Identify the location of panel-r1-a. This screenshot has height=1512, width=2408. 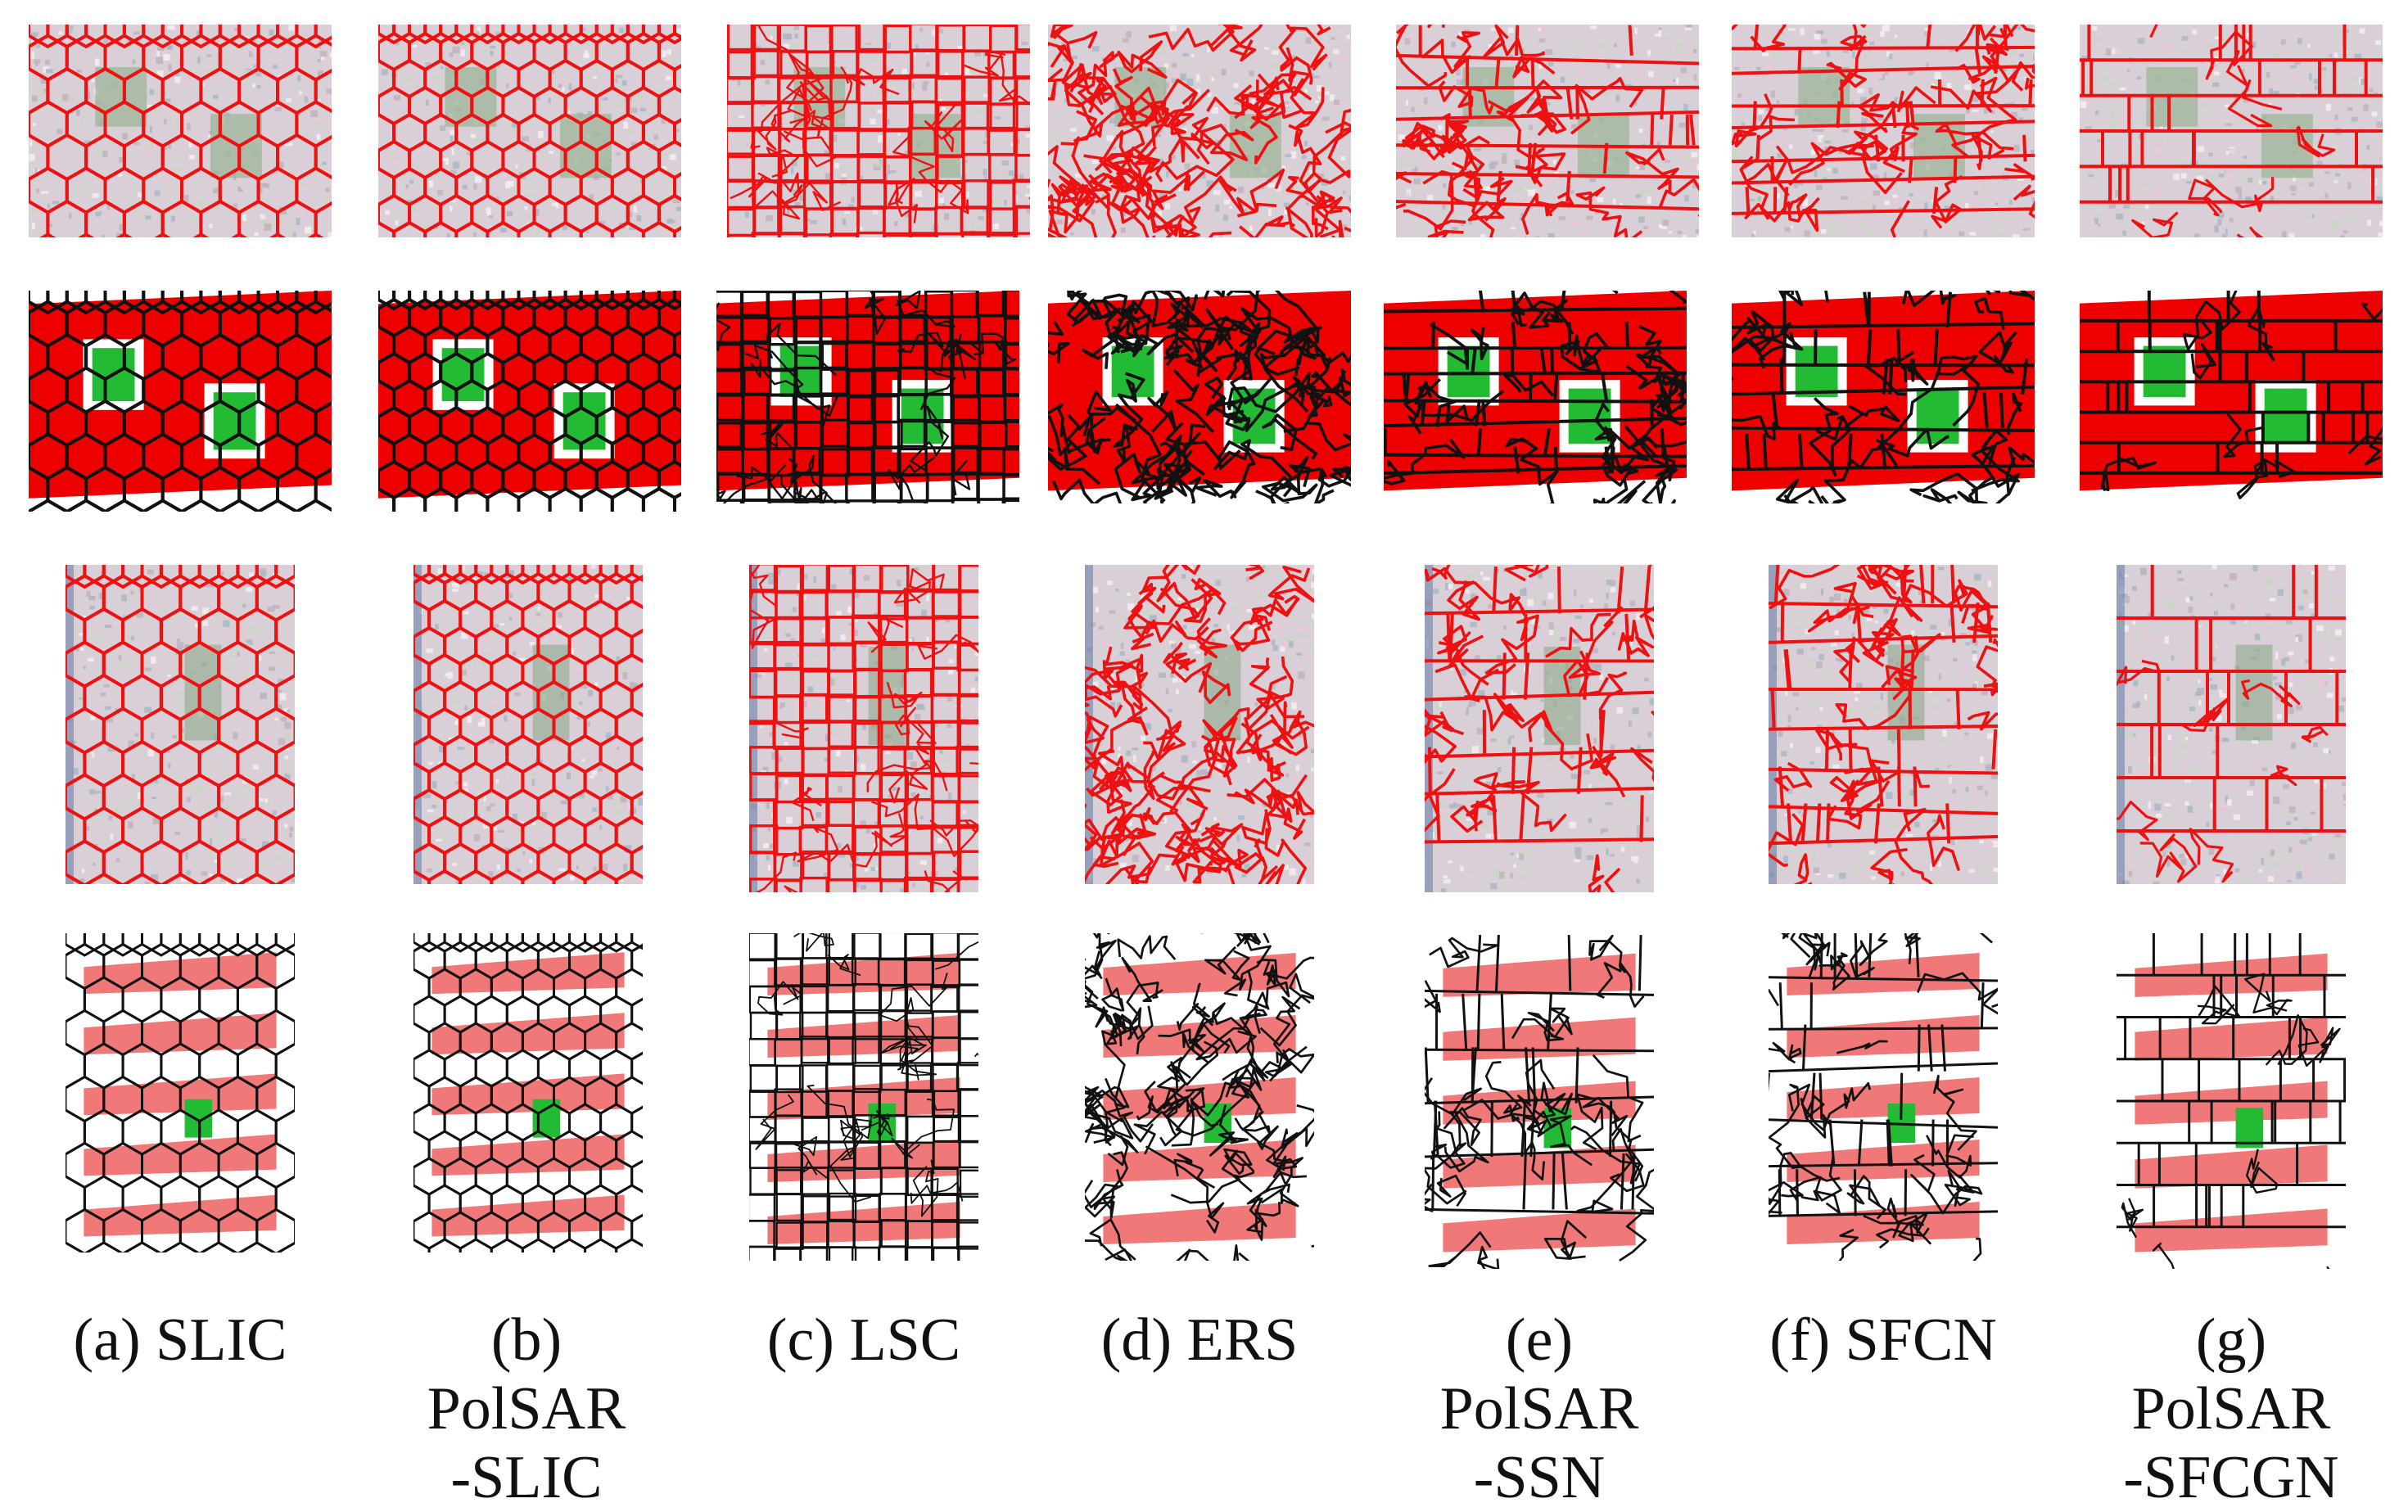
(180, 131).